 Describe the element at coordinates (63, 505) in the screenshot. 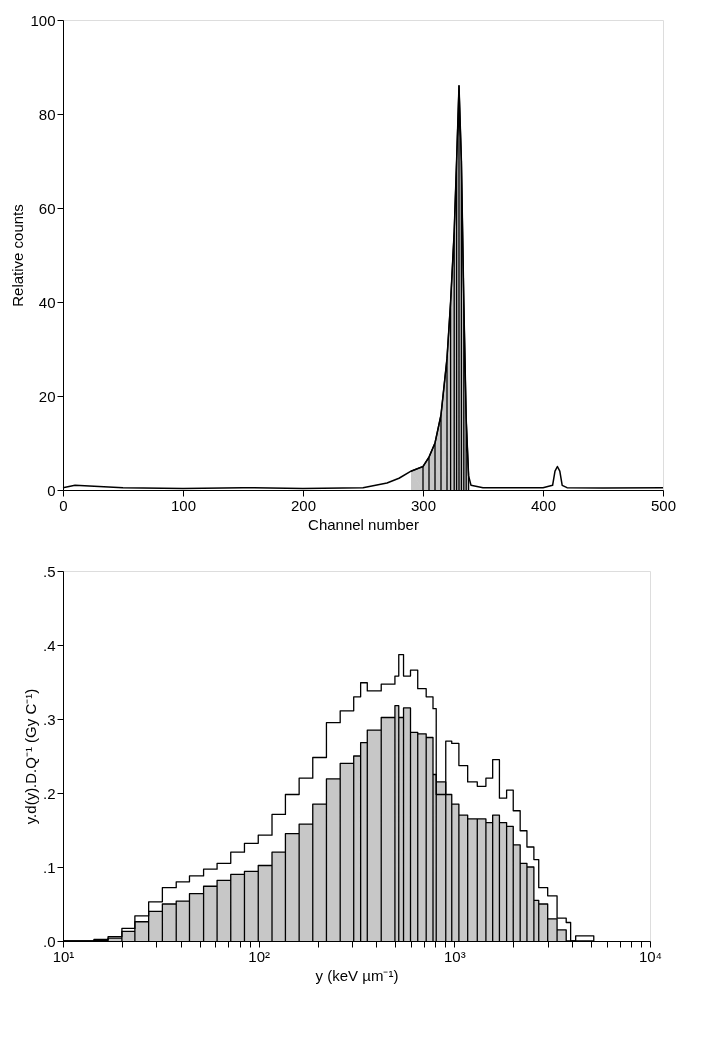

I see `x-tick-label: 0` at that location.